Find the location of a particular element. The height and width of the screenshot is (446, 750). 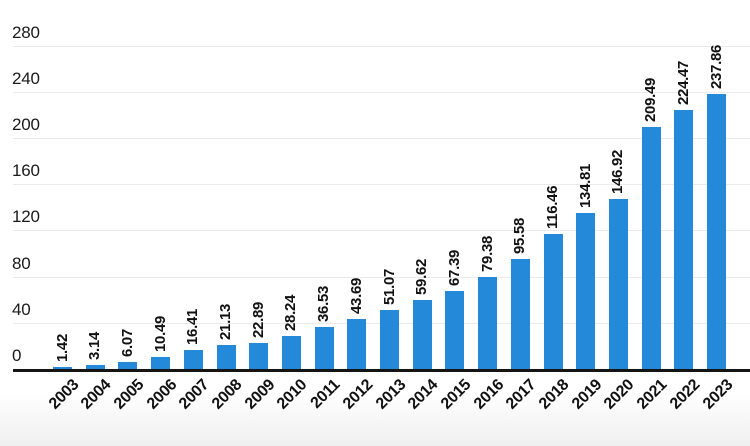

bar-value-label: 146.92 is located at coordinates (618, 172).